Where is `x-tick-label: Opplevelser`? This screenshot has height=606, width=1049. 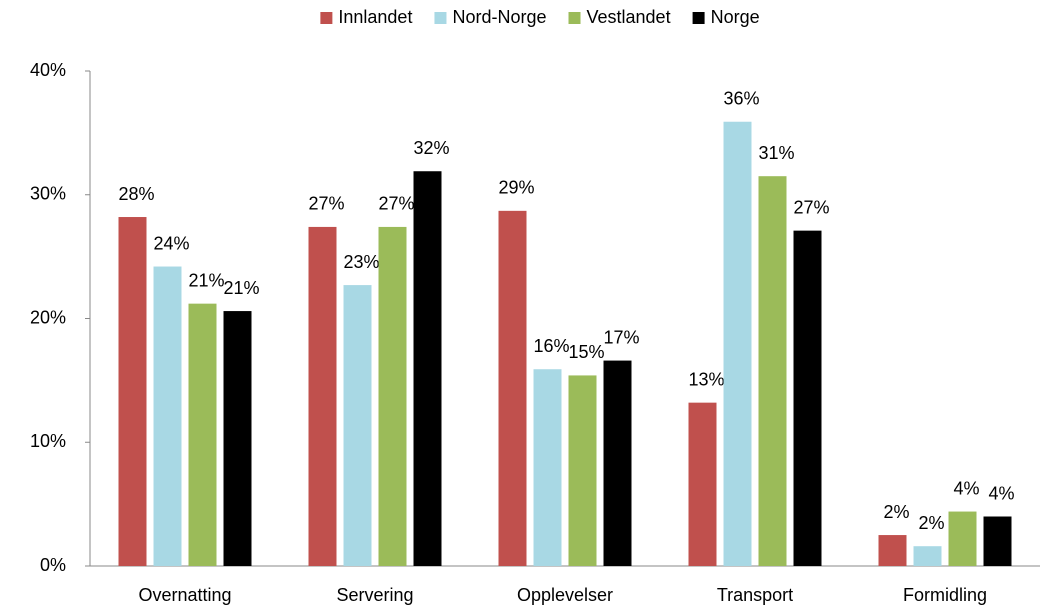 x-tick-label: Opplevelser is located at coordinates (565, 595).